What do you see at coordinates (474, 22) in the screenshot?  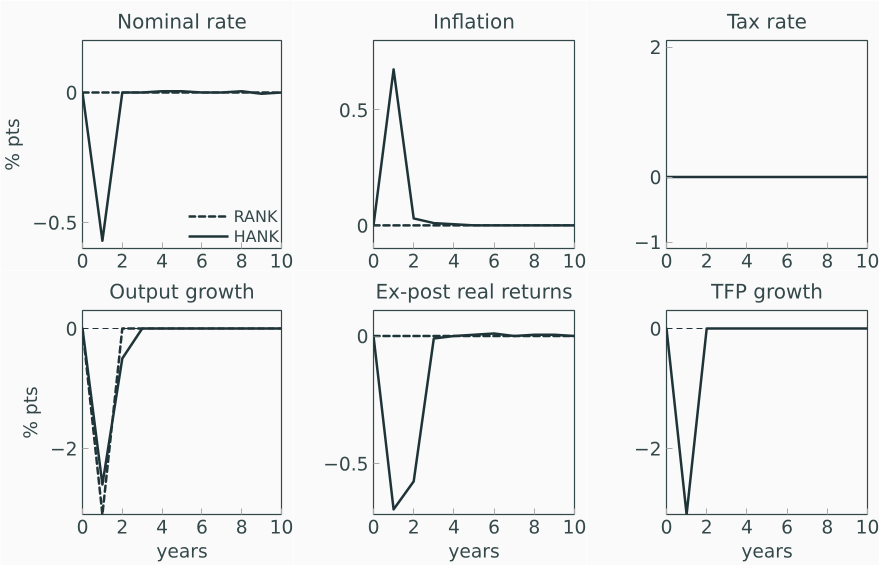 I see `chart-title: Inflation` at bounding box center [474, 22].